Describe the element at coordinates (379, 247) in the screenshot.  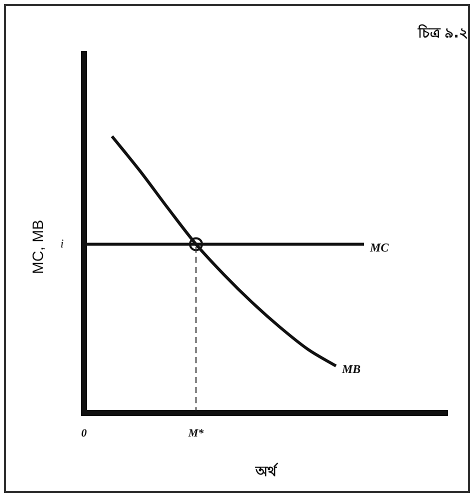
I see `series-label: MC` at that location.